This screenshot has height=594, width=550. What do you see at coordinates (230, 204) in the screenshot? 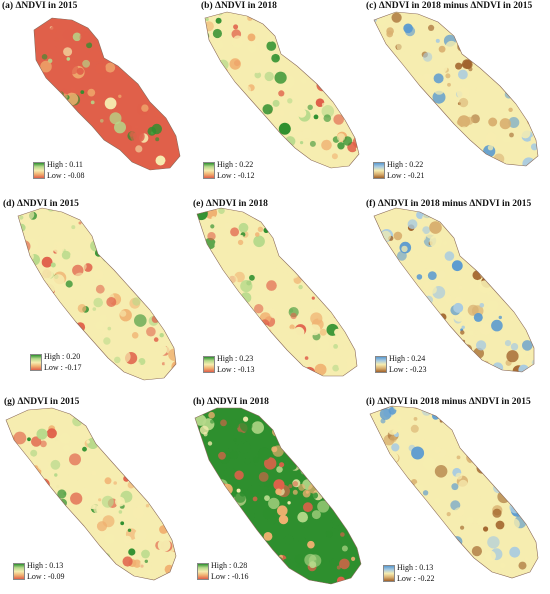
I see `panel-title: (e) ΔNDVI in 2018` at bounding box center [230, 204].